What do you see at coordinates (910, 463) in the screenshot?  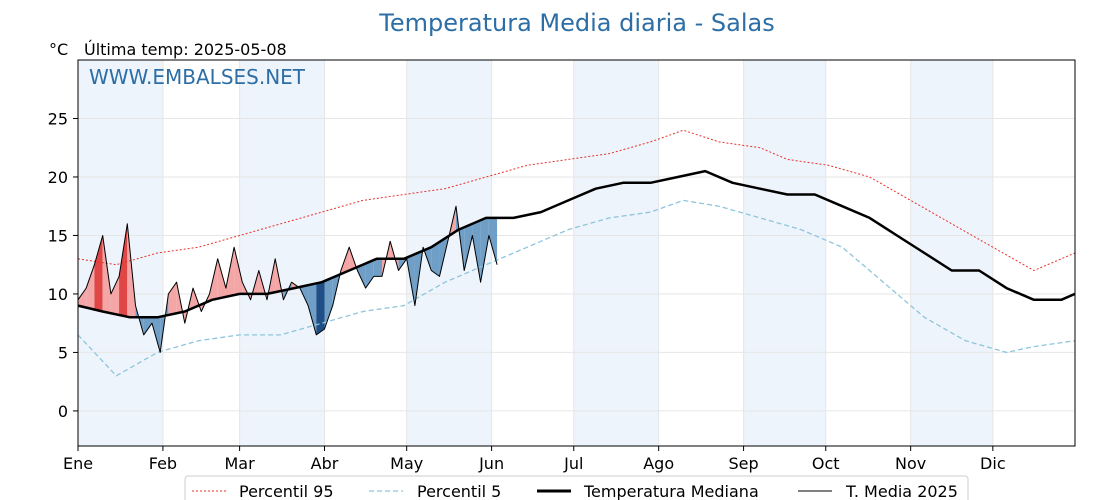 I see `x-tick-label: Nov` at bounding box center [910, 463].